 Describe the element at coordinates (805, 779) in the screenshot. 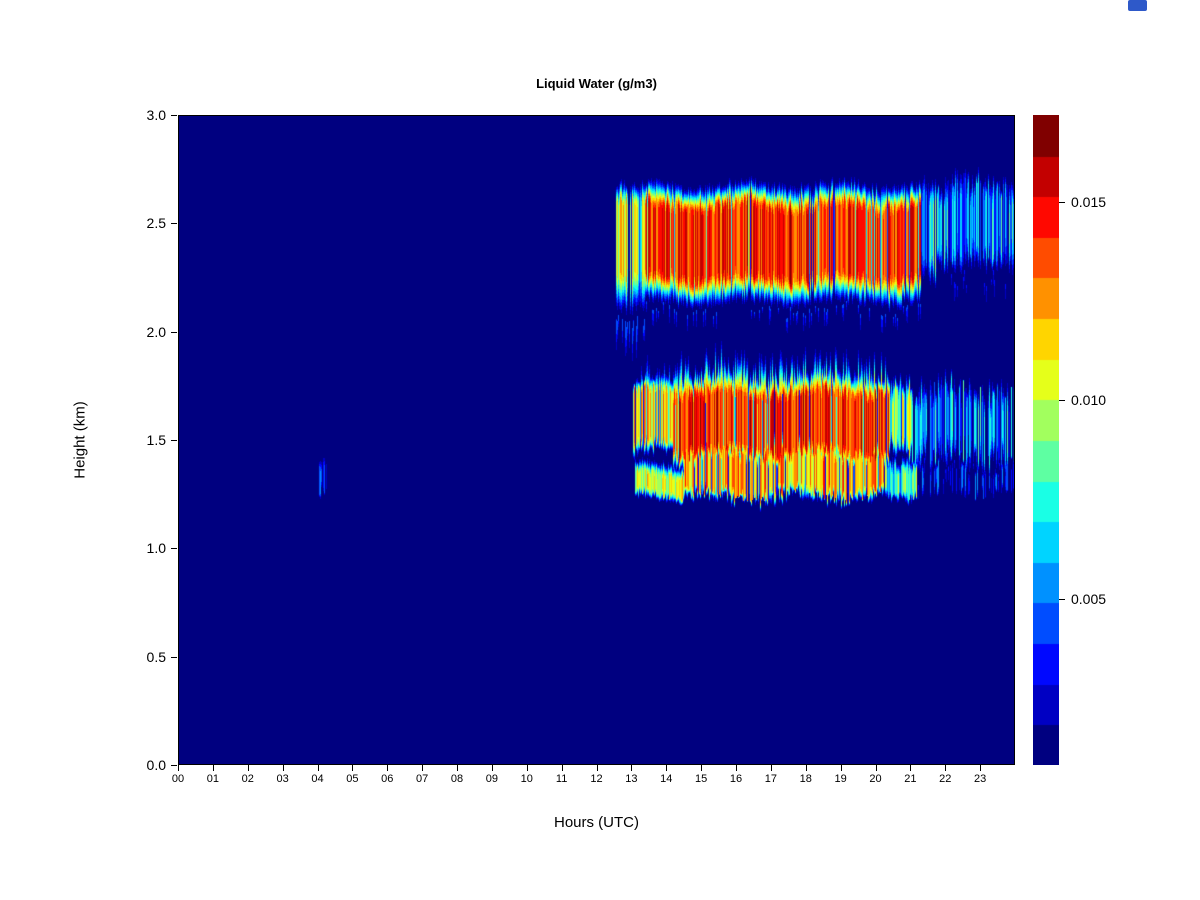

I see `x-tick-label: 18` at that location.